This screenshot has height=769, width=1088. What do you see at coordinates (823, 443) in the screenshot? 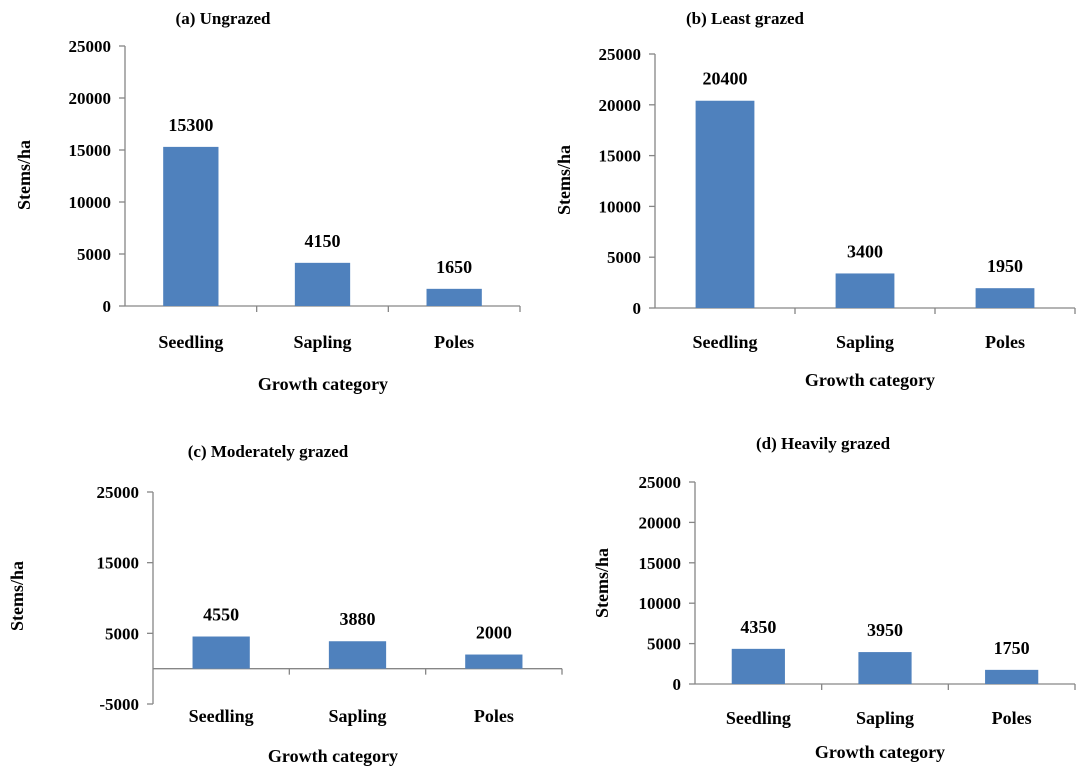
I see `chart-title: (d) Heavily grazed` at bounding box center [823, 443].